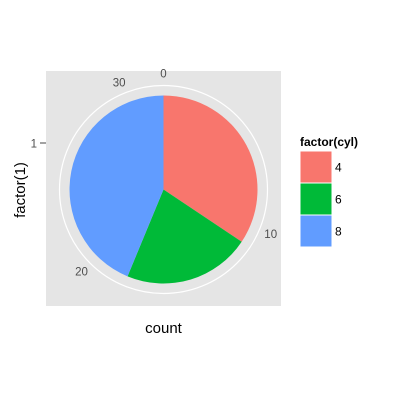  I want to click on legend-label-4: 4, so click(338, 168).